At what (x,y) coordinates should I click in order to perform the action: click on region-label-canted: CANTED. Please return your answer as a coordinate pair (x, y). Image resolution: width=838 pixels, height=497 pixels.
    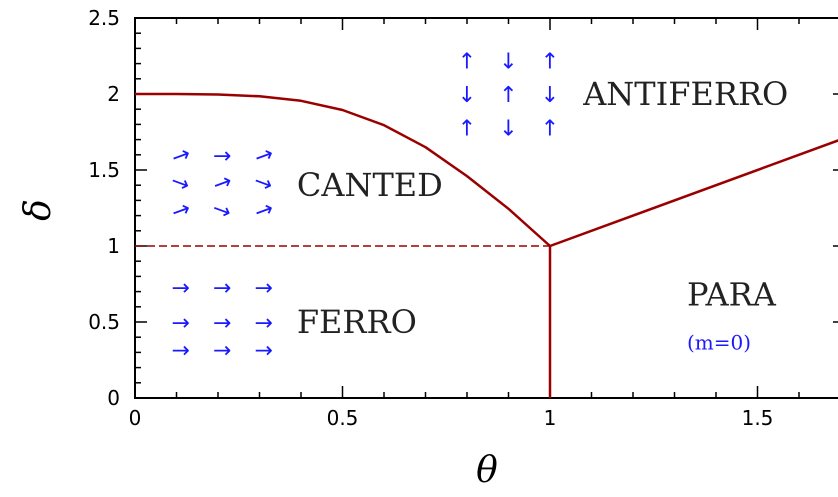
    Looking at the image, I should click on (370, 185).